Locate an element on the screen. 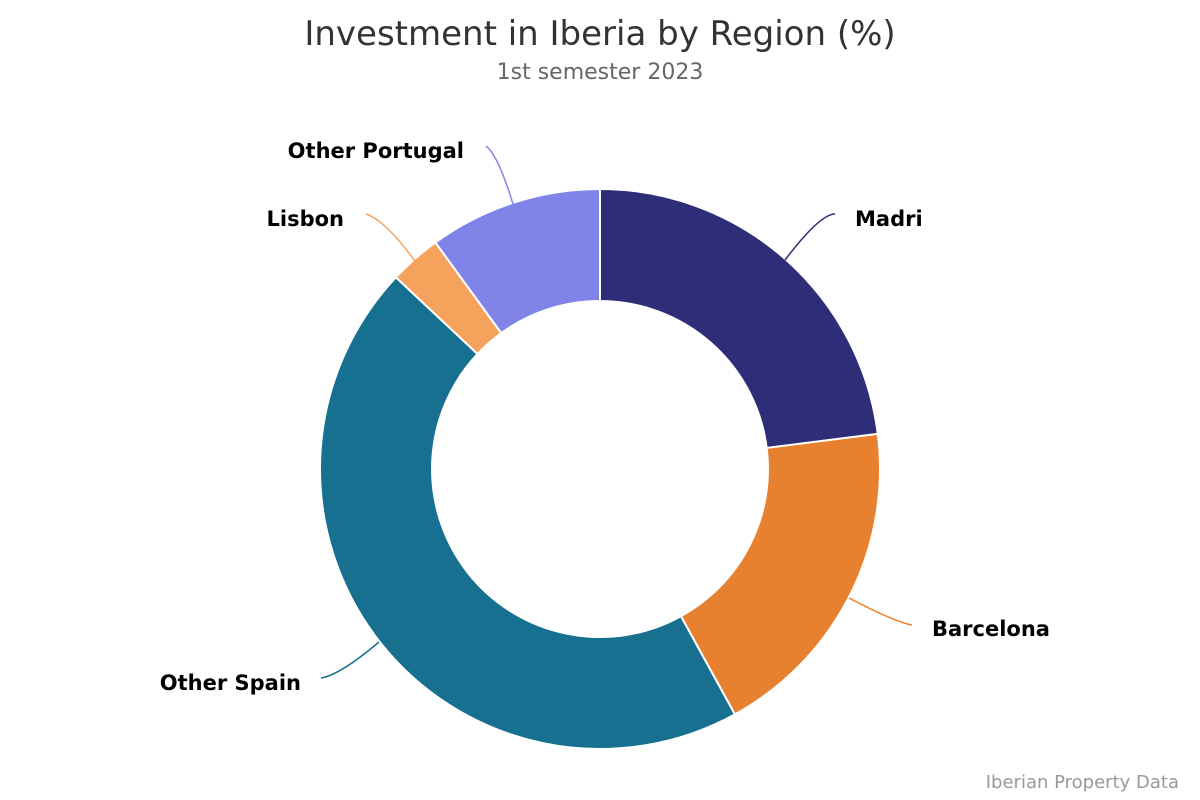 Image resolution: width=1200 pixels, height=800 pixels. slice-madri is located at coordinates (739, 318).